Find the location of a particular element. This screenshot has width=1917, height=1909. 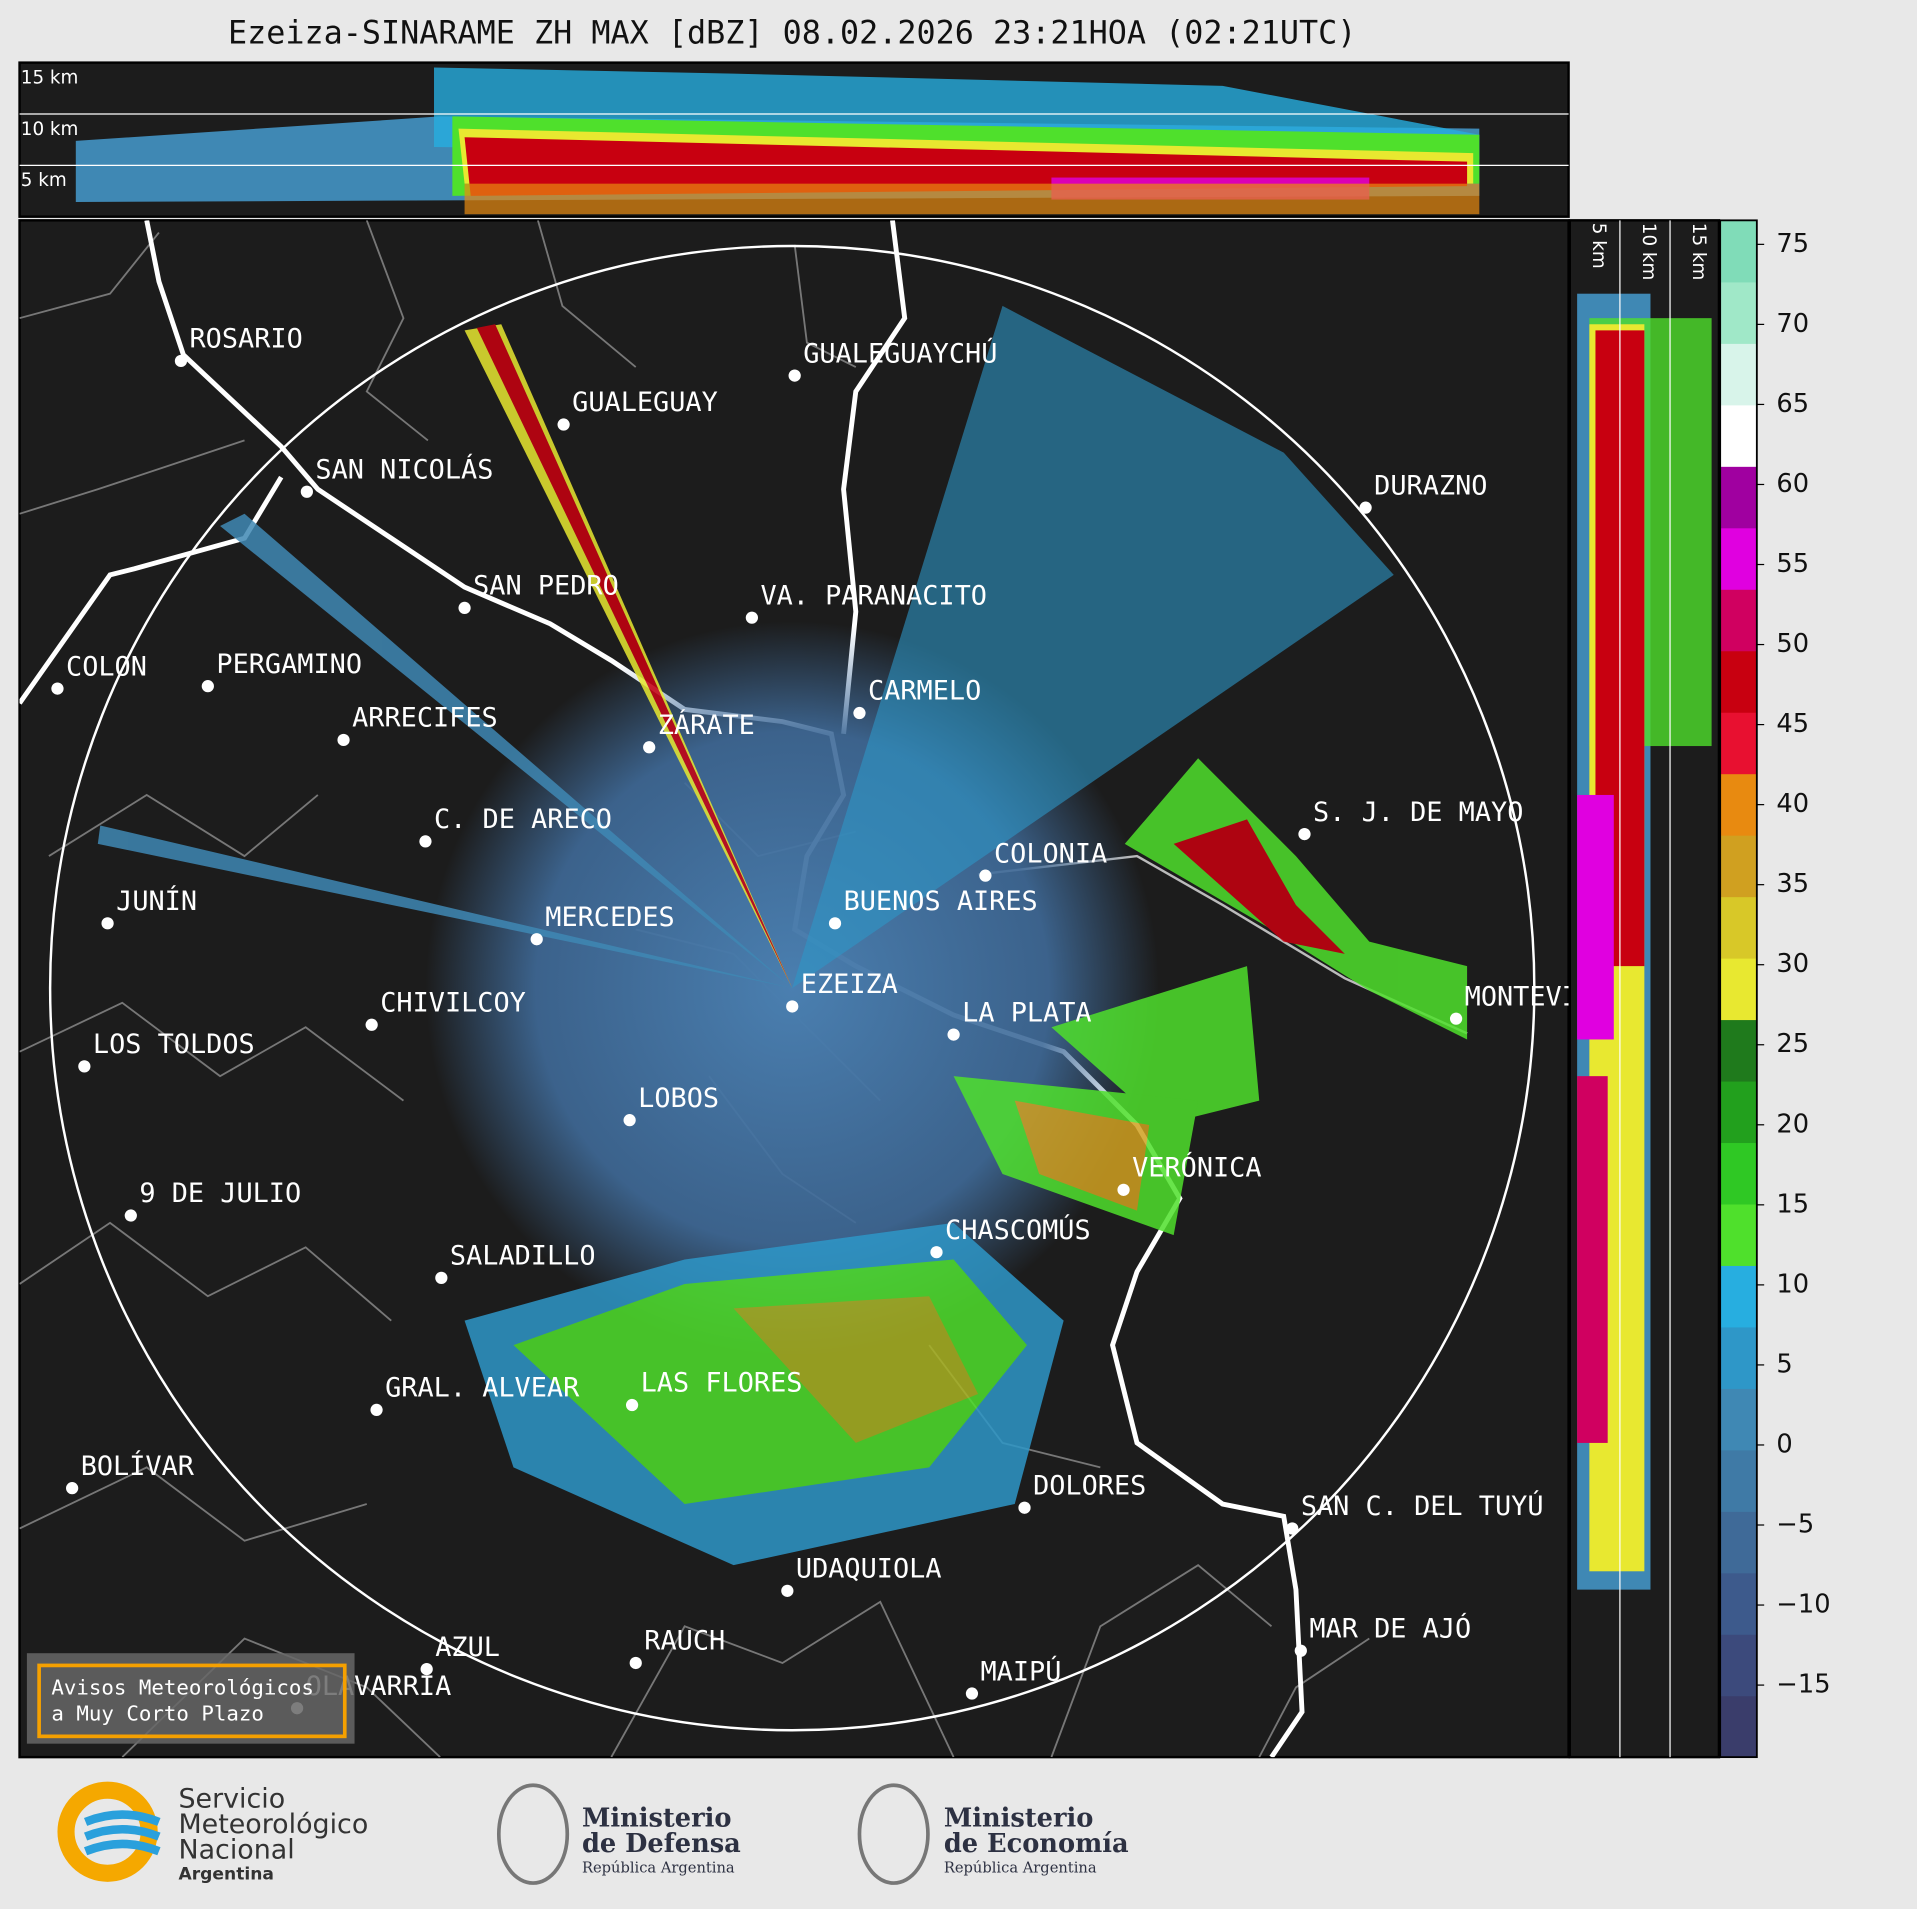

colorbar-tick-label: 70 is located at coordinates (1792, 324).